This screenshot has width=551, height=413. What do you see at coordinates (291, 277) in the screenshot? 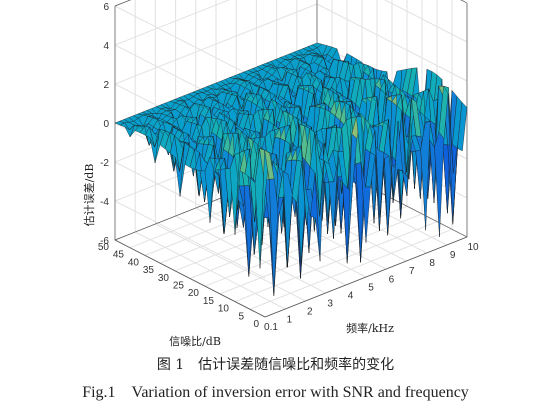
I see `axes-box-front` at bounding box center [291, 277].